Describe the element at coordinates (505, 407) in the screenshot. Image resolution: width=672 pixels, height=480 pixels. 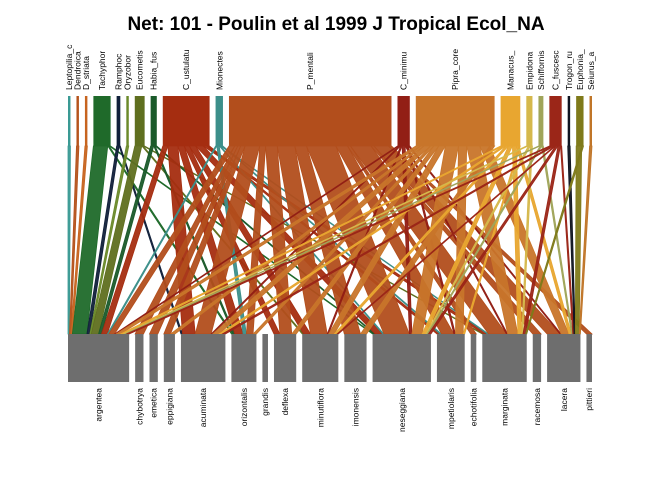
I see `lower-node-label-13: marginata` at that location.